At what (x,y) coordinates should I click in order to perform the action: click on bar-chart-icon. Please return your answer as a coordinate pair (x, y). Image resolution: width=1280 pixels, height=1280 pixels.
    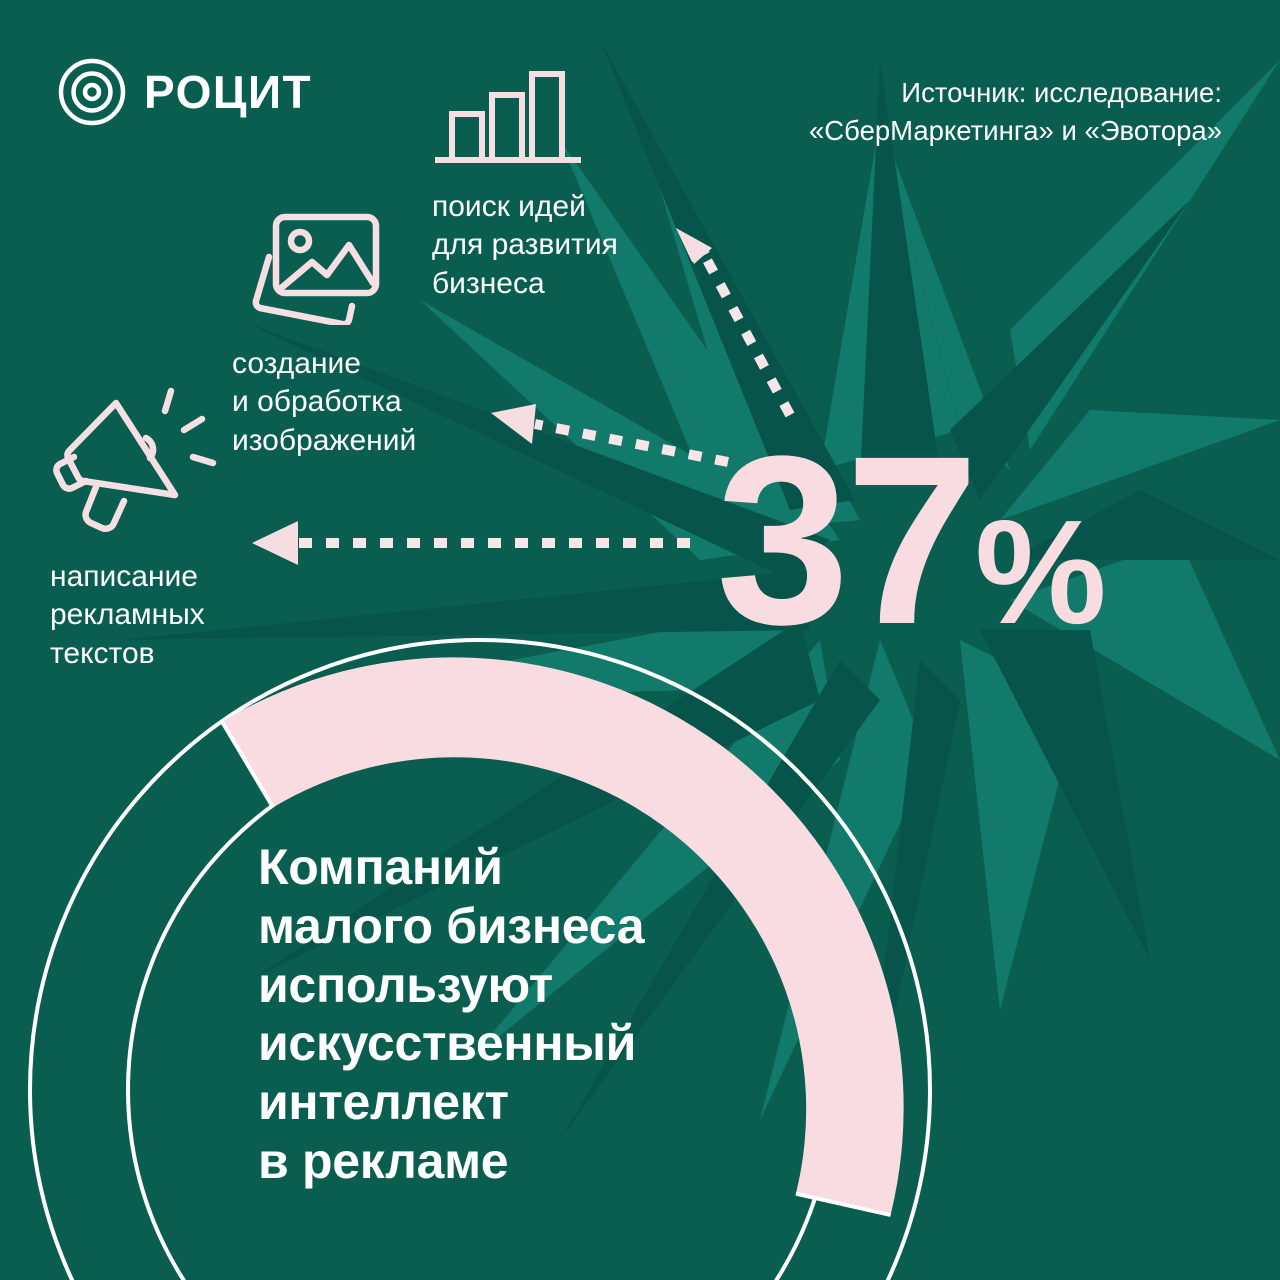
    Looking at the image, I should click on (508, 117).